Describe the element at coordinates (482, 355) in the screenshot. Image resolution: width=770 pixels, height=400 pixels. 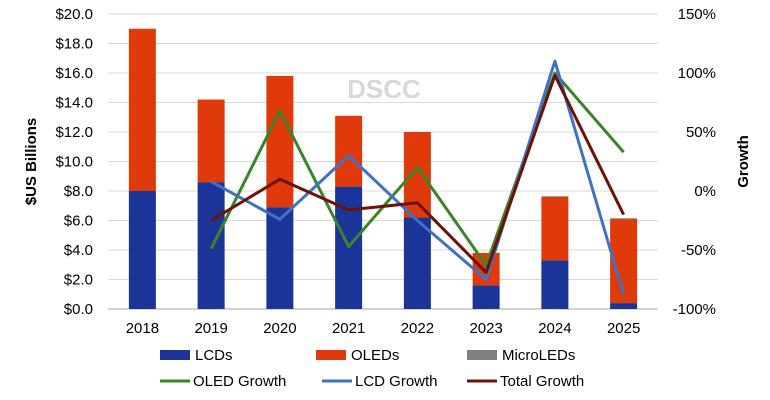
I see `legend-swatch-microleds` at that location.